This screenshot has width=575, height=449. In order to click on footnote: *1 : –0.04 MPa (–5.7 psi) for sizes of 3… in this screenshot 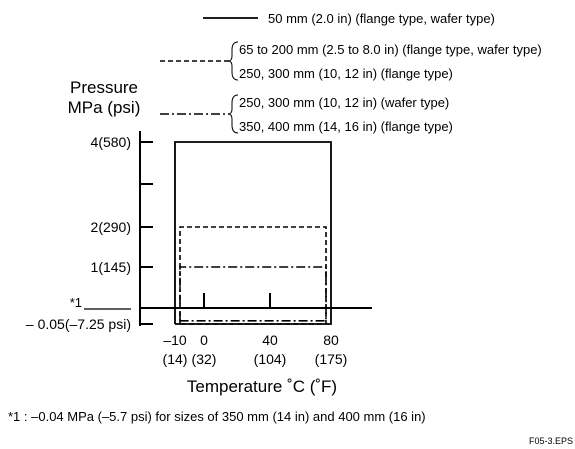, I will do `click(217, 416)`.